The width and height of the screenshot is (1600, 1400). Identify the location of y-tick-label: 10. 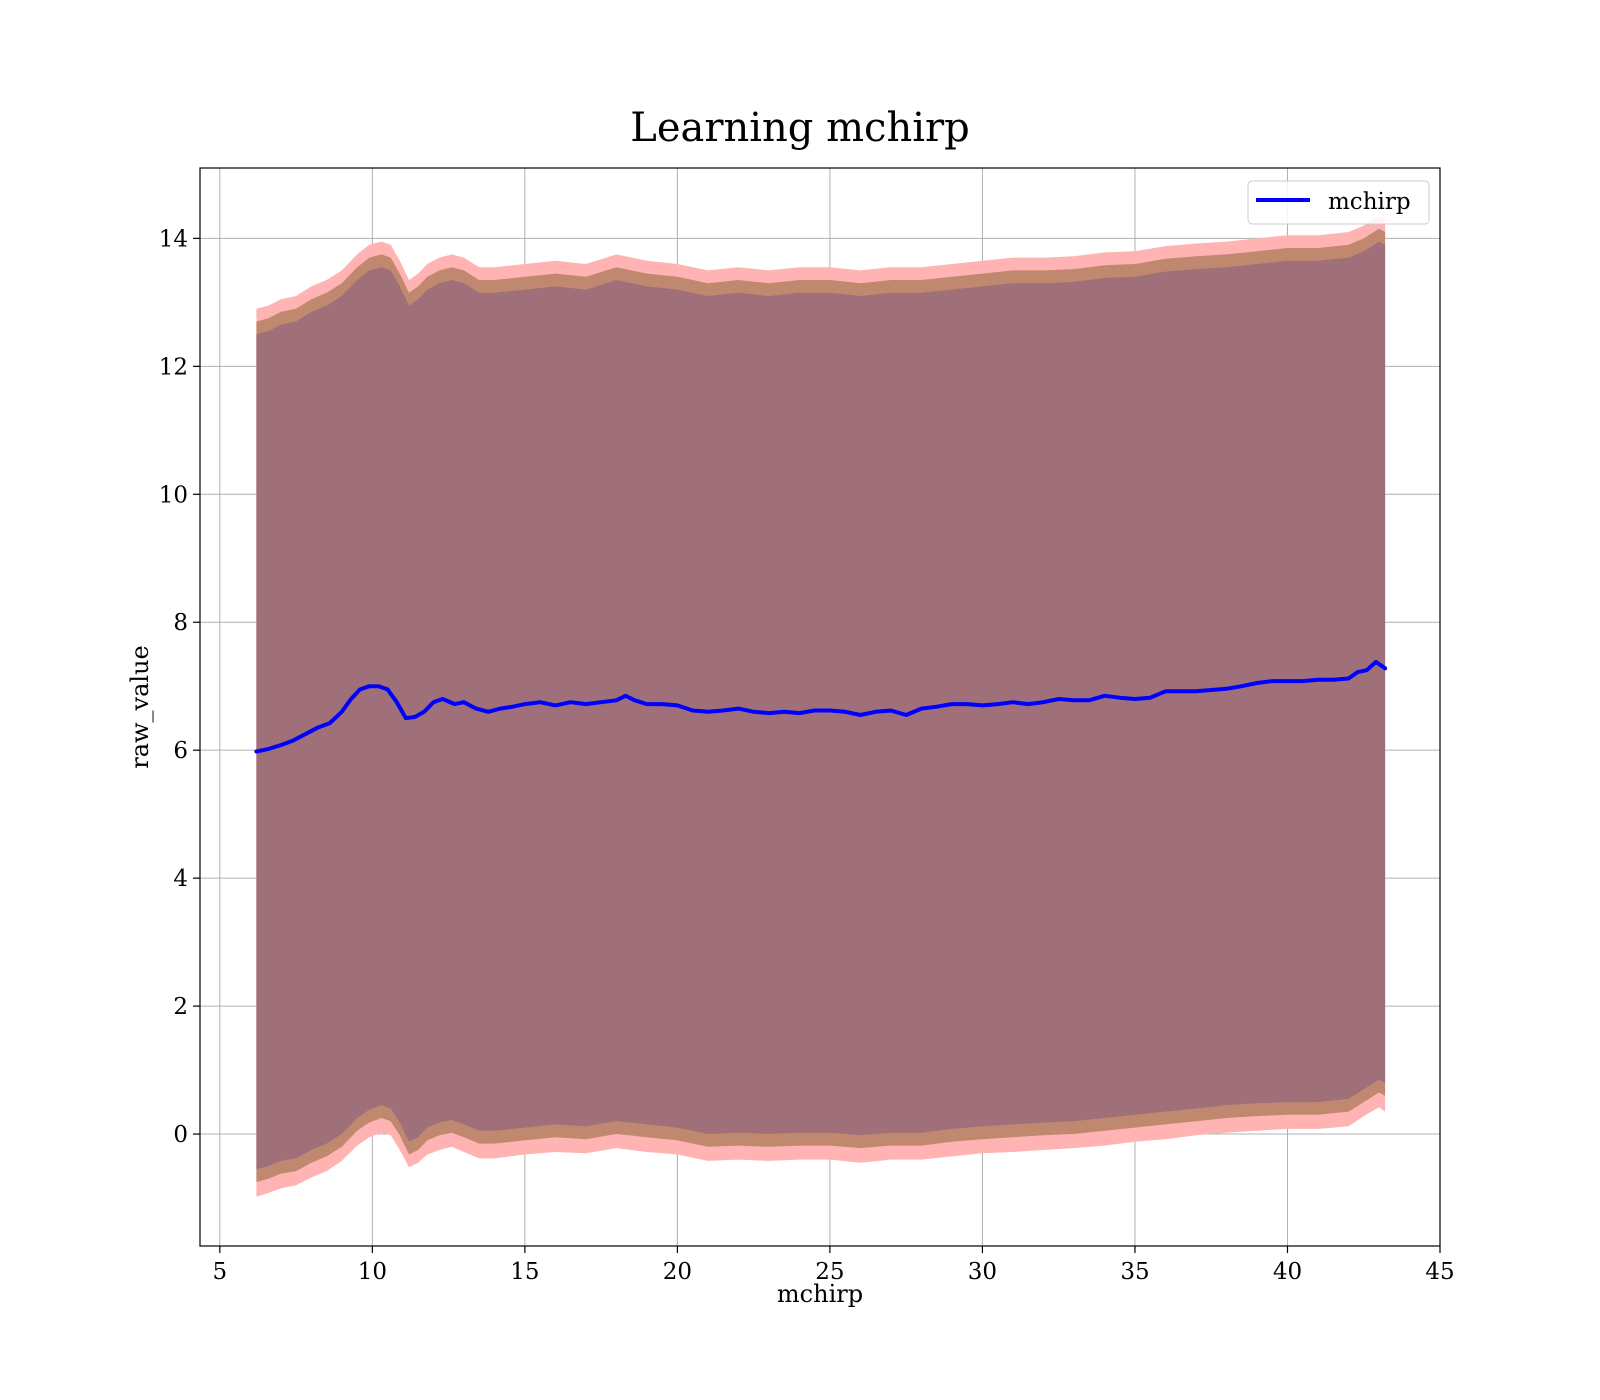
(173, 495).